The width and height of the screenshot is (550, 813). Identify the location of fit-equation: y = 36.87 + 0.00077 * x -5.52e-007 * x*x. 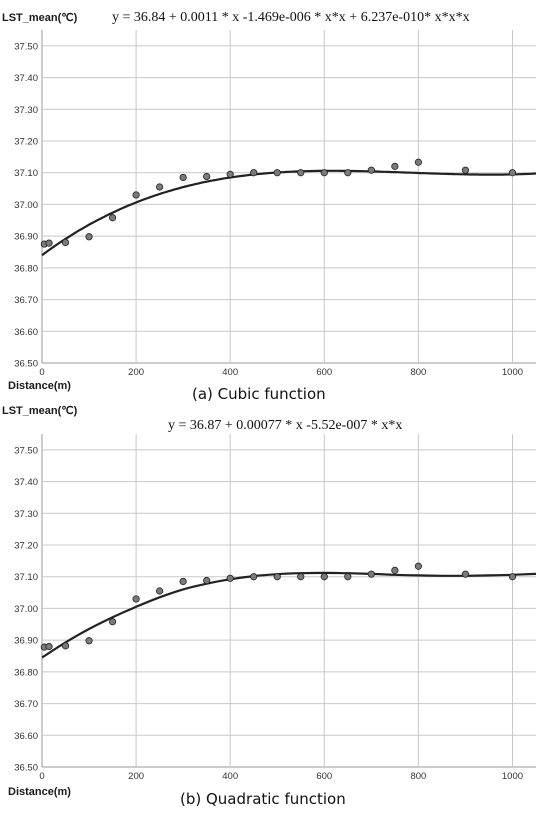
(285, 425).